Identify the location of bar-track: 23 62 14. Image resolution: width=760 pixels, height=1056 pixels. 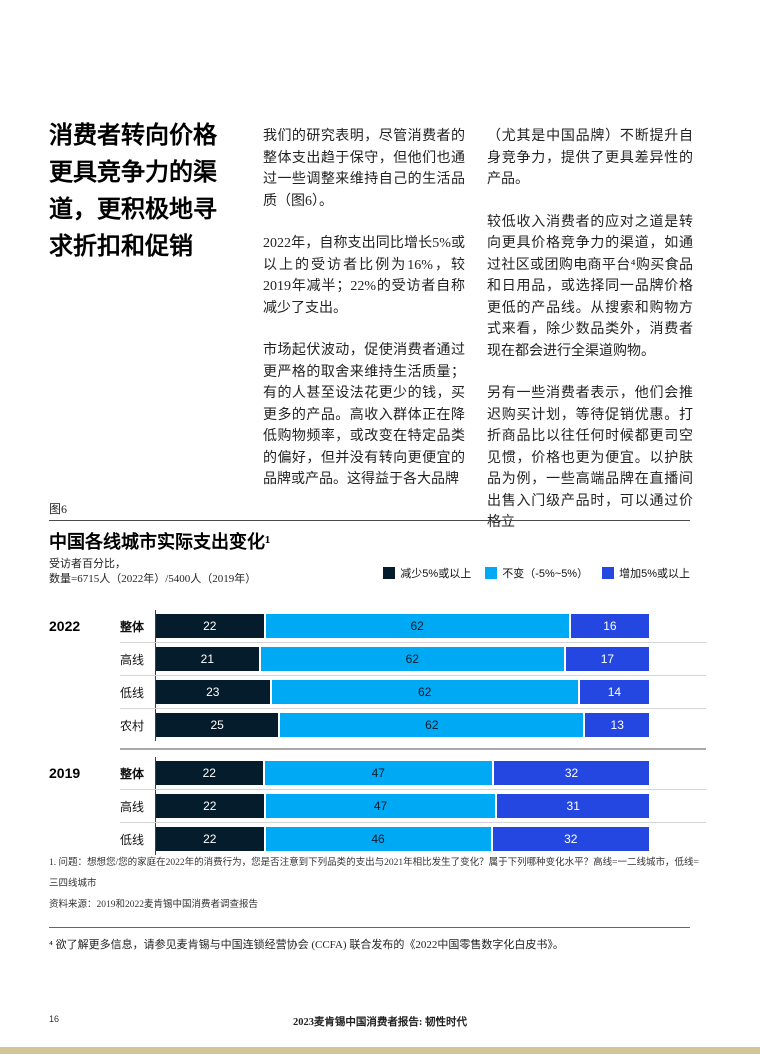
(402, 692).